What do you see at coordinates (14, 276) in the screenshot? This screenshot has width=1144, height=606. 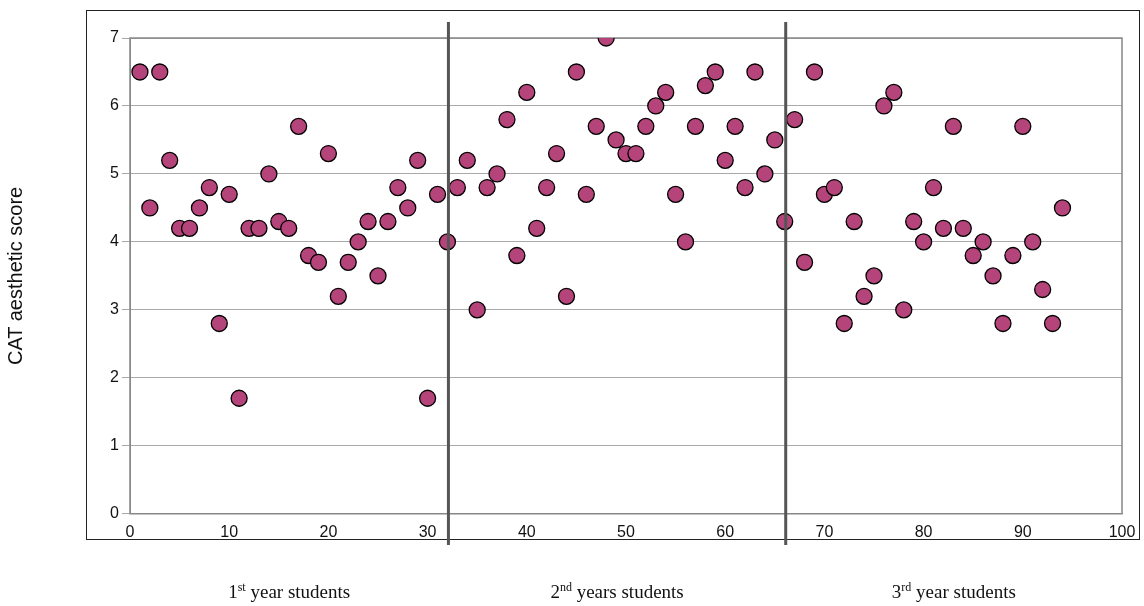 I see `y-axis-title: CAT aesthetic score` at bounding box center [14, 276].